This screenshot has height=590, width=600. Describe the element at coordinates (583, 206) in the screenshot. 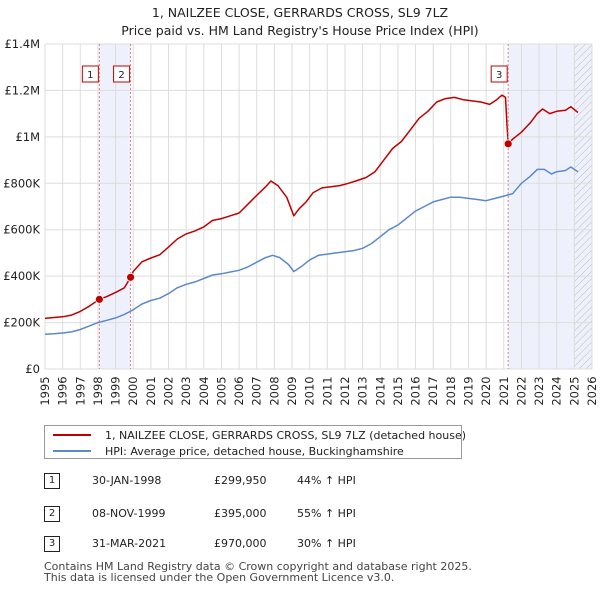

I see `hatched-future-range` at that location.